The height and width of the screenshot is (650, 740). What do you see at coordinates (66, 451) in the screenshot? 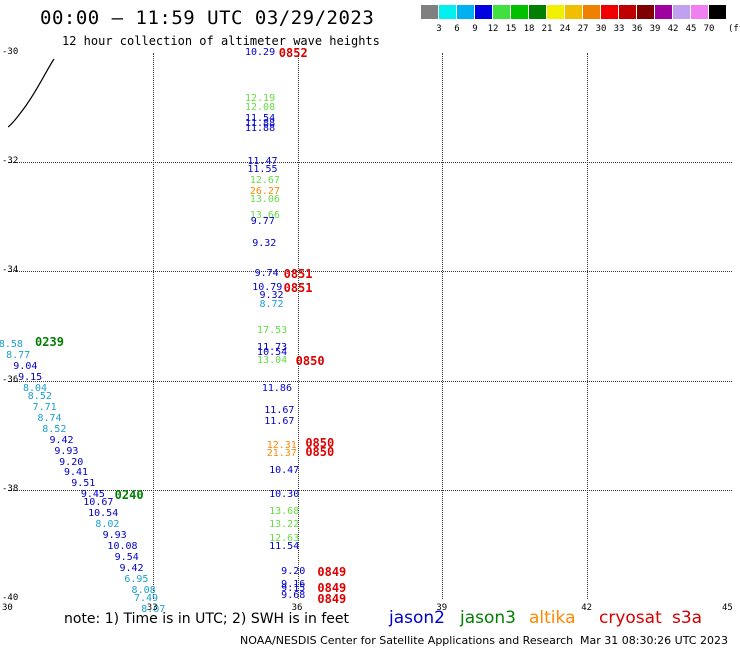
I see `wave-height-value: 9.93` at bounding box center [66, 451].